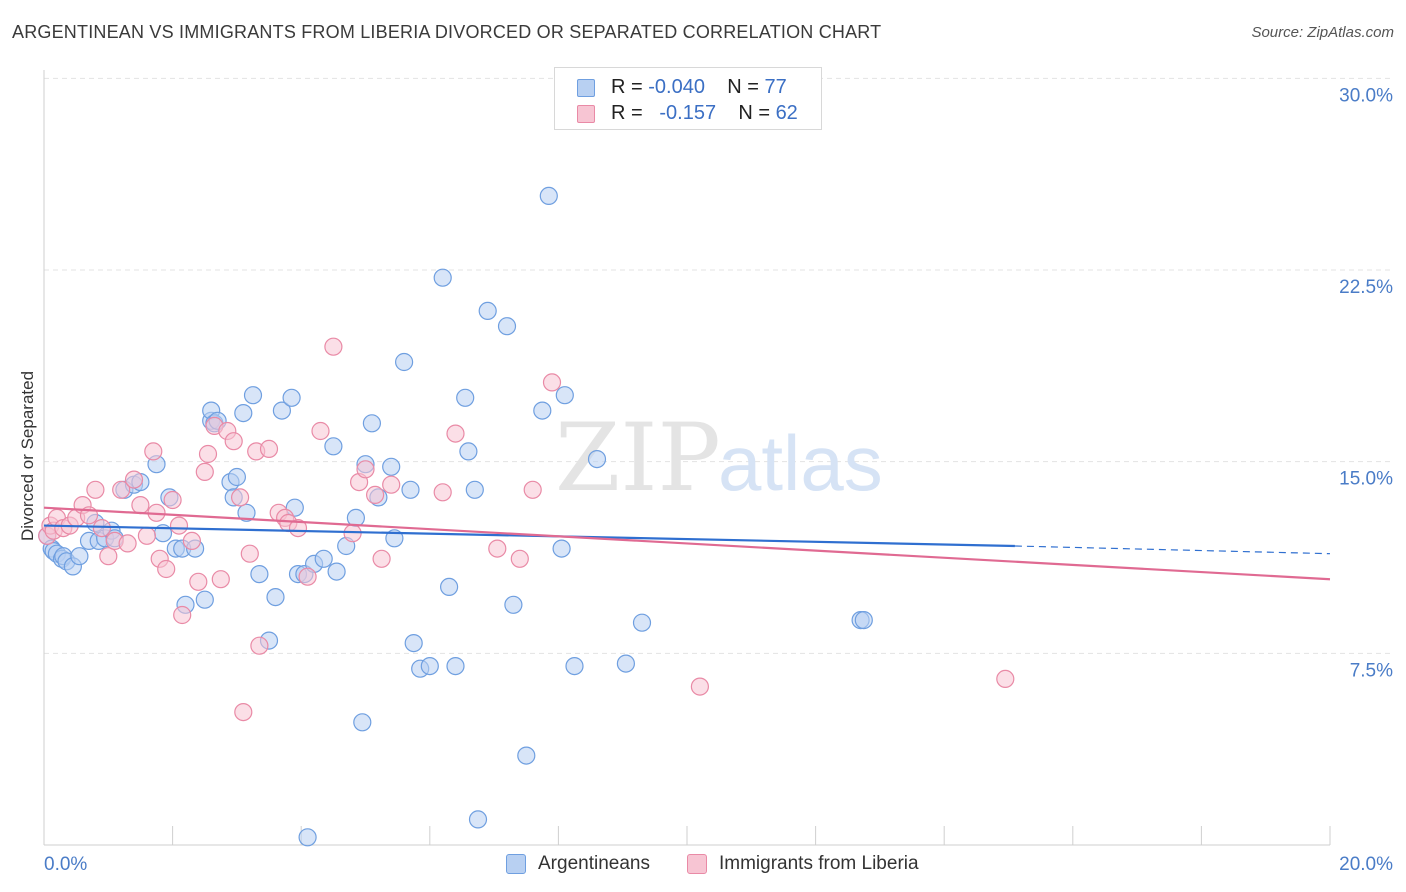  Describe the element at coordinates (1366, 287) in the screenshot. I see `y-tick-label: 22.5%` at that location.